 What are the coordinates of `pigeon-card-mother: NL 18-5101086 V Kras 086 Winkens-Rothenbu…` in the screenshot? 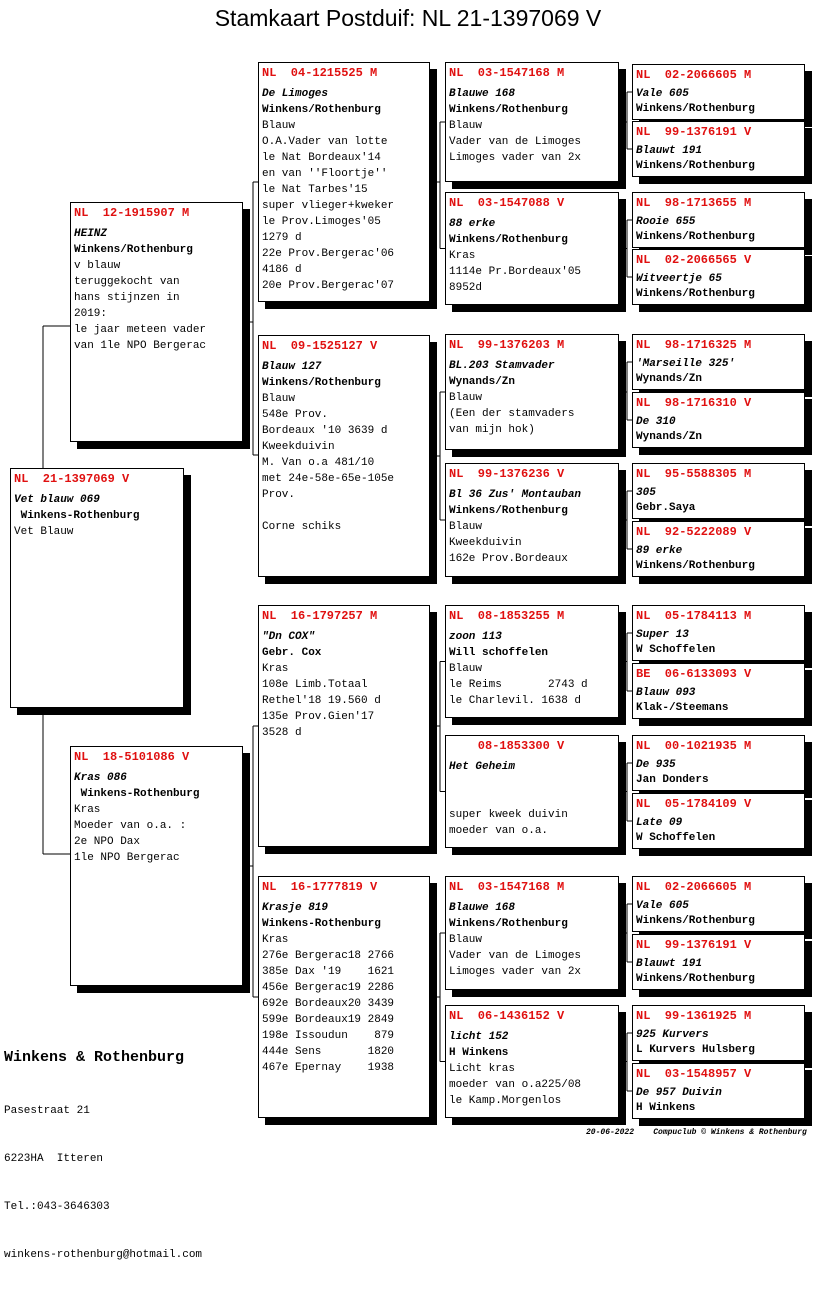 It's located at (156, 866).